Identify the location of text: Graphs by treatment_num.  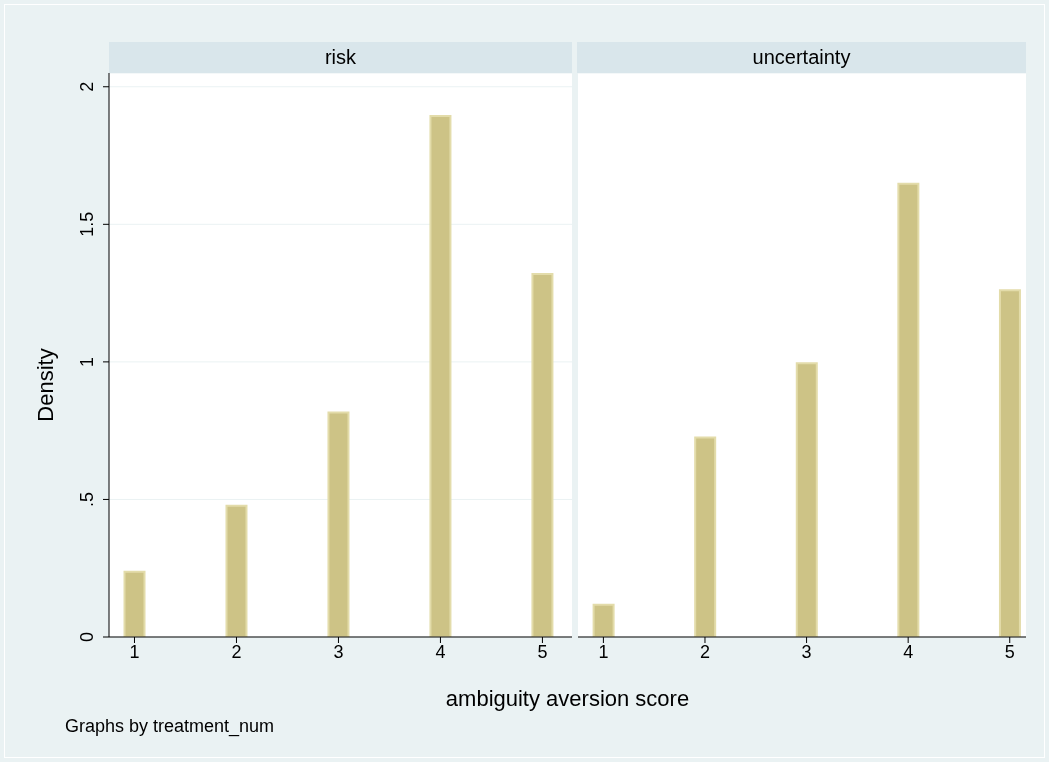
(170, 726).